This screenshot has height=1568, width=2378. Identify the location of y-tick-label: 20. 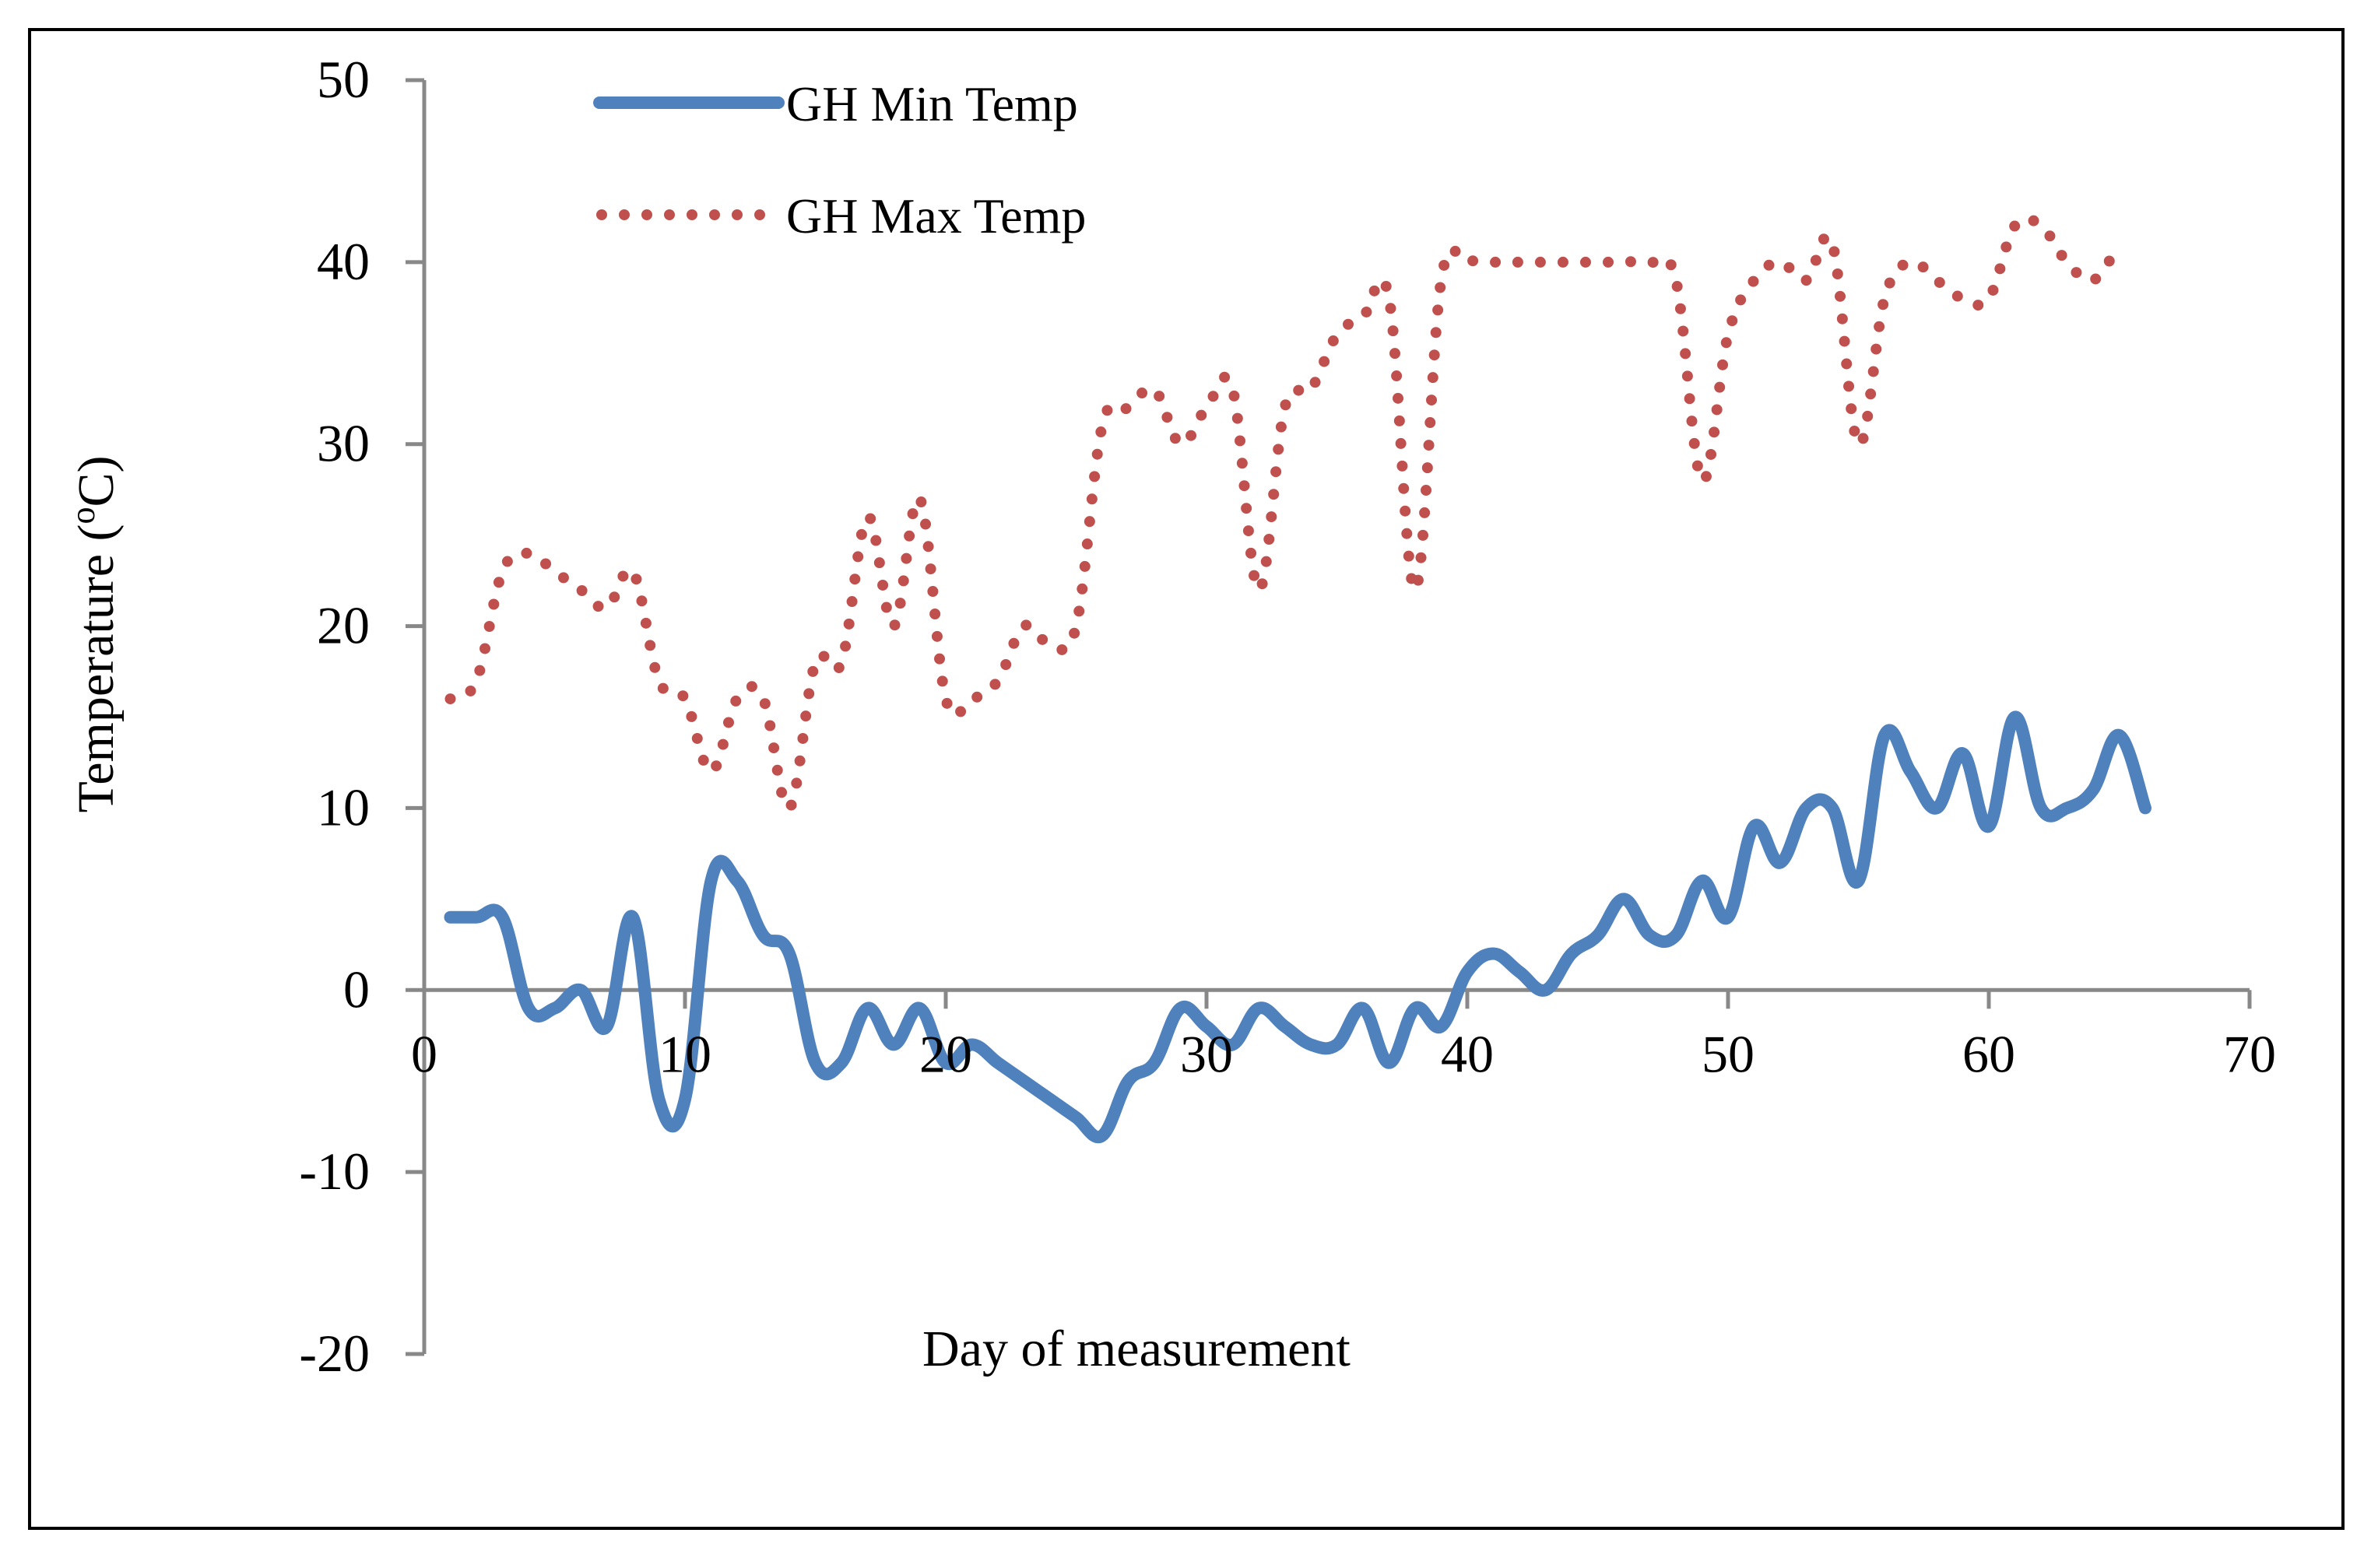
(343, 625).